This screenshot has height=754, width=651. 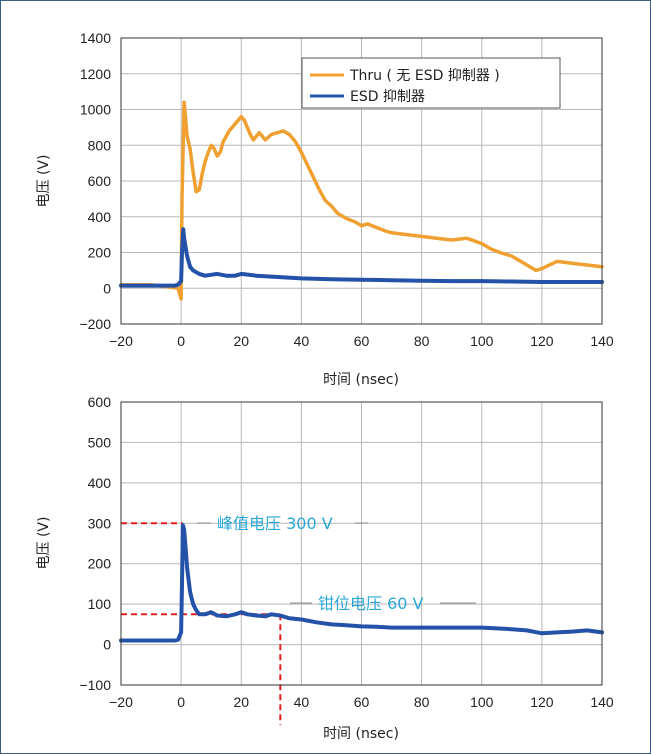 I want to click on clamp-voltage-annotation: 钳位电压 60 V, so click(x=371, y=603).